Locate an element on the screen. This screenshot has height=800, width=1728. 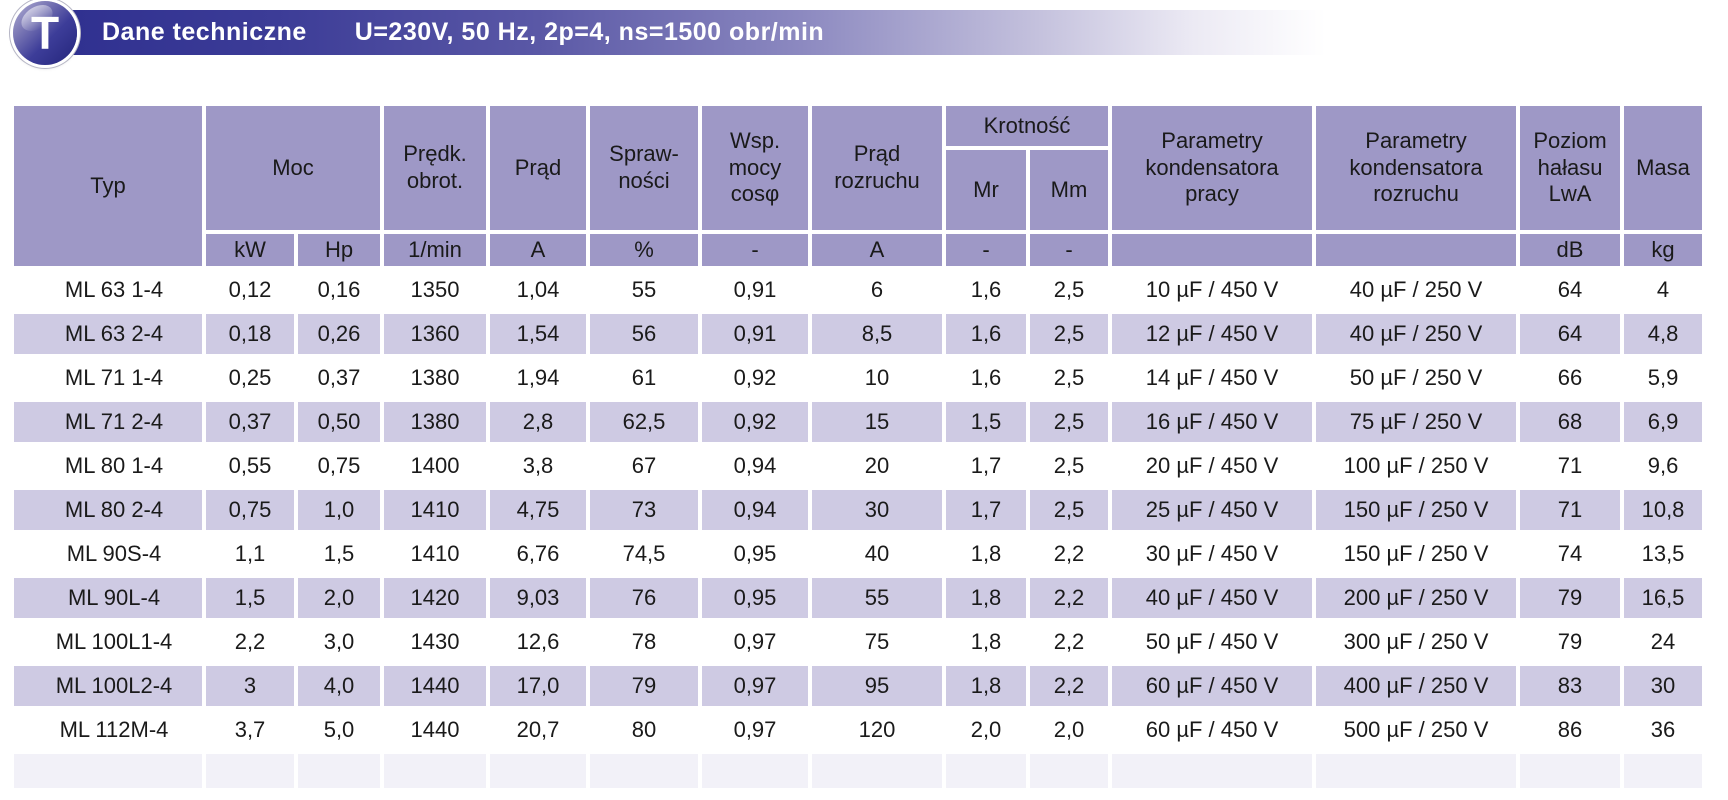
table-cell: 0,25 is located at coordinates (250, 378).